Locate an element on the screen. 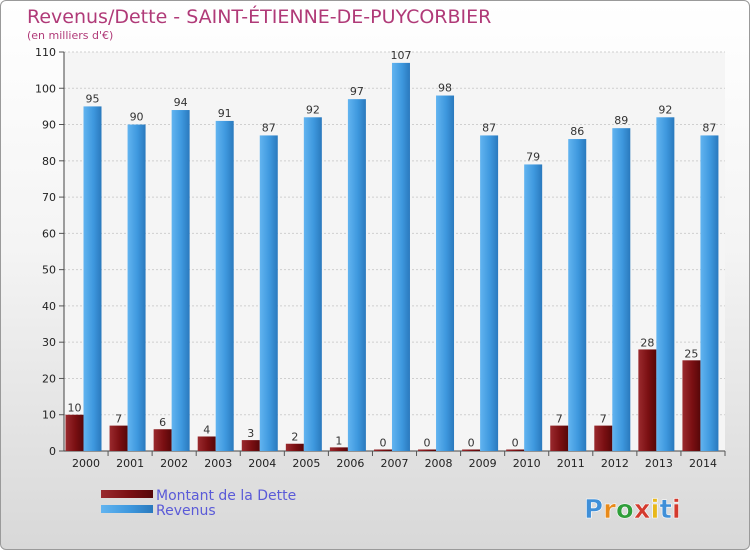 The image size is (750, 550). data-label-dette: 6 is located at coordinates (162, 422).